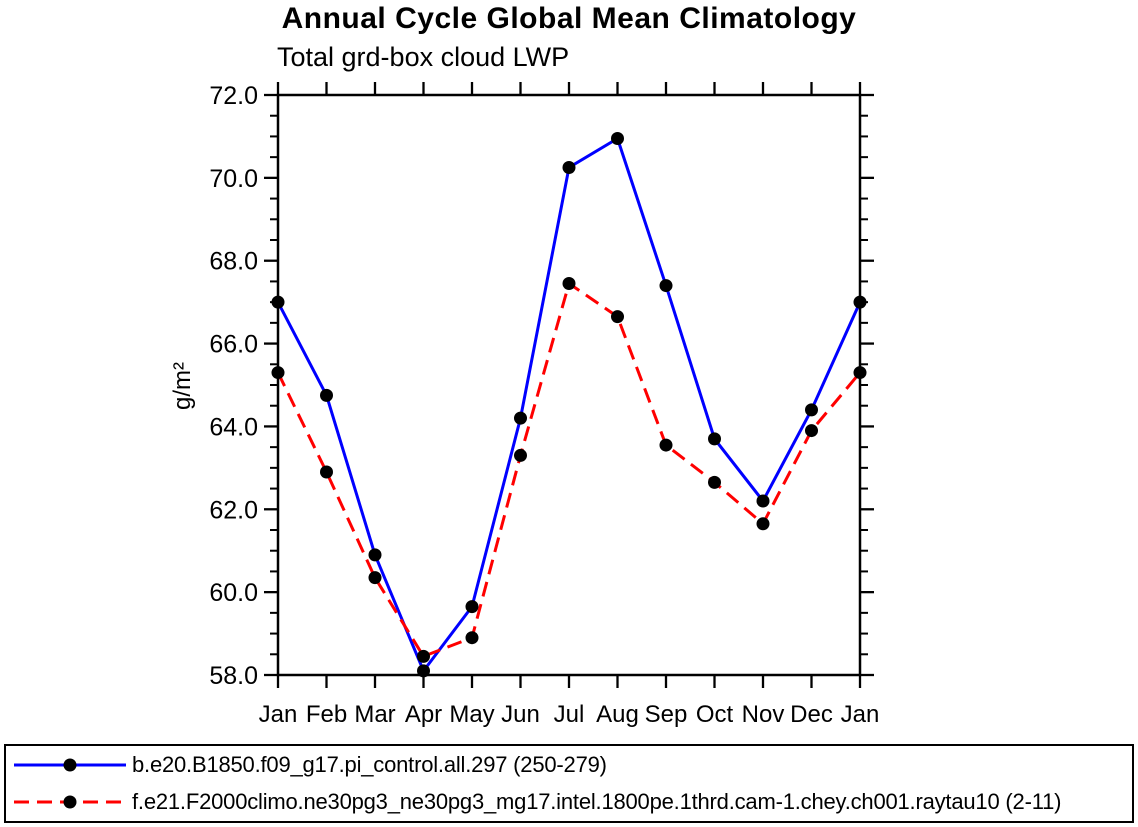  What do you see at coordinates (763, 714) in the screenshot?
I see `svg-text: Nov` at bounding box center [763, 714].